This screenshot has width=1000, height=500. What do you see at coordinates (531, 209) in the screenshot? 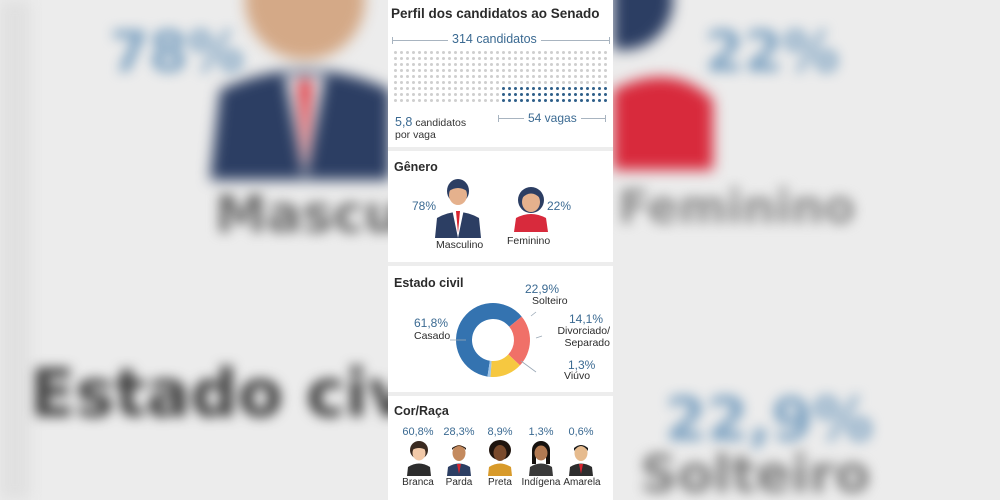
I see `woman-icon` at bounding box center [531, 209].